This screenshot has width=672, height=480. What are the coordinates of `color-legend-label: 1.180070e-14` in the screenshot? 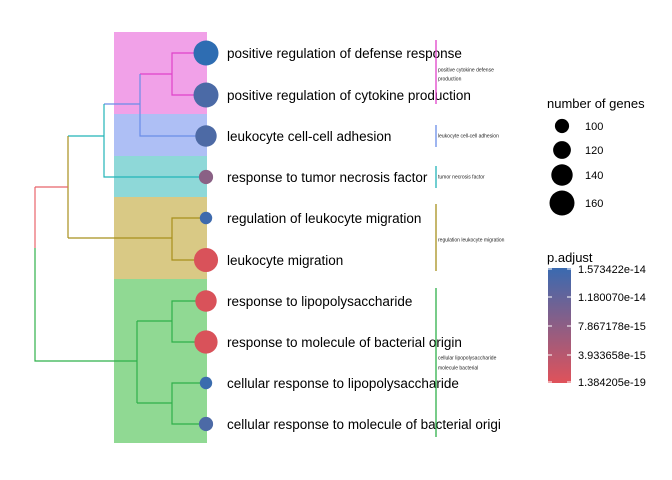 It's located at (612, 298).